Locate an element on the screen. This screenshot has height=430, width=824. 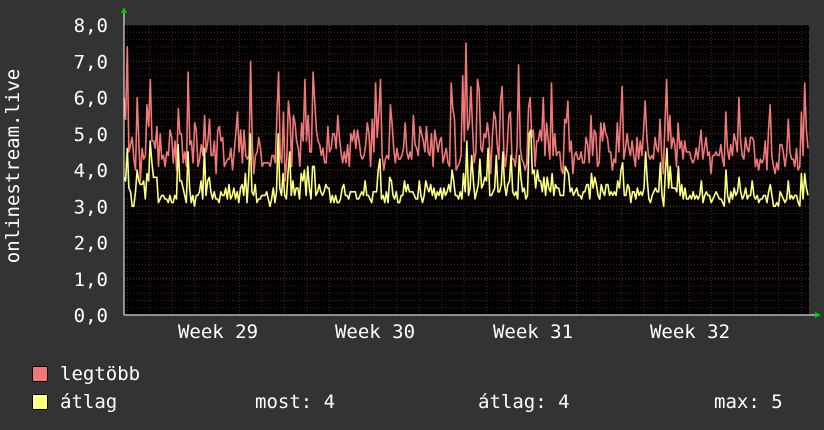
legend-swatch-average is located at coordinates (40, 402).